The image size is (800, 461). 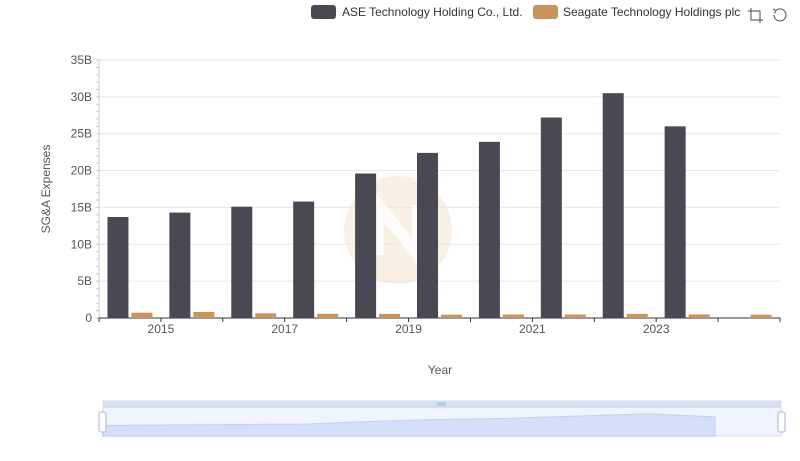 I want to click on legend-label-ase: ASE Technology Holding Co., Ltd., so click(x=432, y=12).